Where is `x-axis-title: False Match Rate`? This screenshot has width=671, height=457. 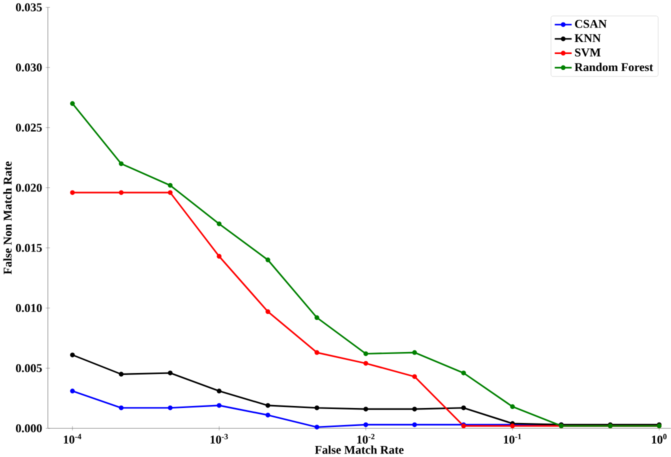
x-axis-title: False Match Rate is located at coordinates (359, 449).